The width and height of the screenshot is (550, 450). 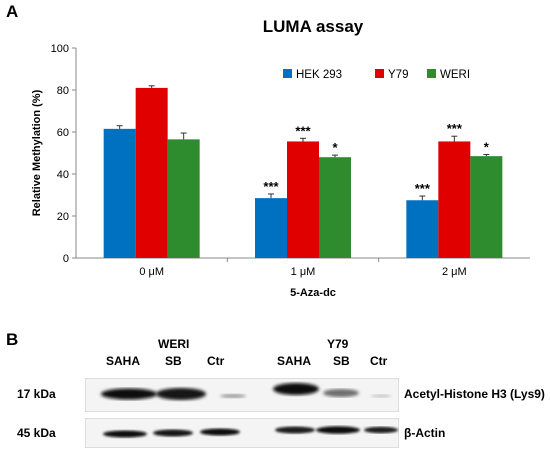 I want to click on y-tick-label: 0, so click(x=66, y=259).